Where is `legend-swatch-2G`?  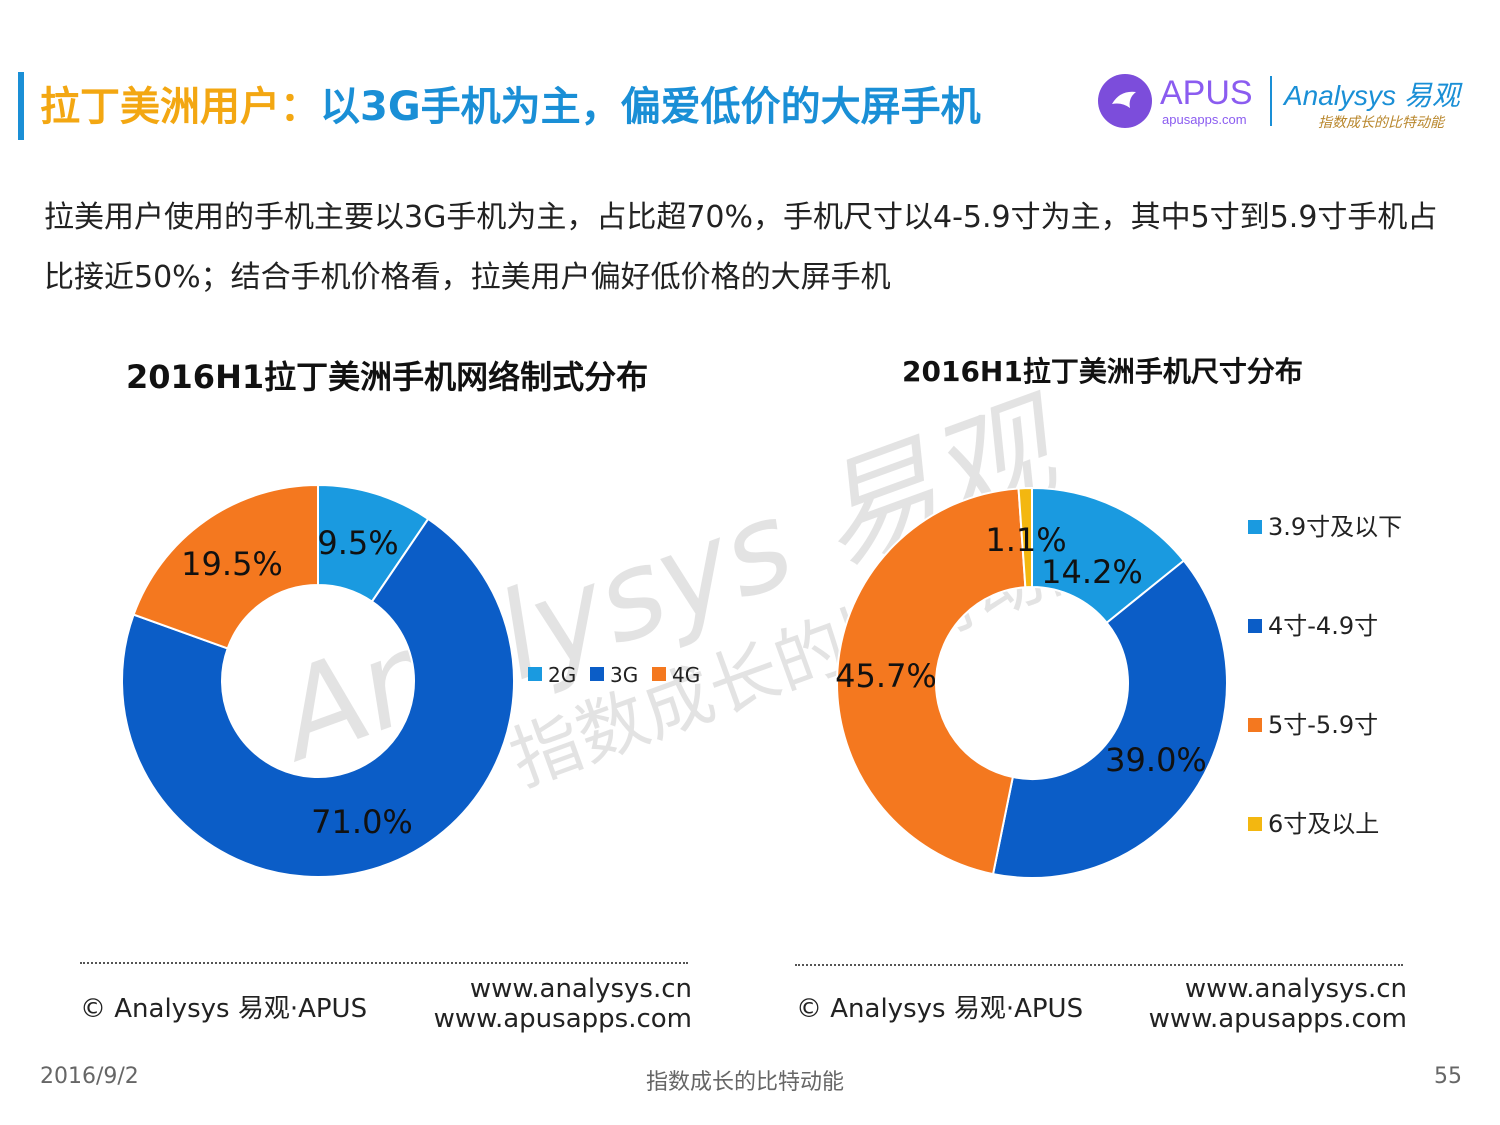
legend-swatch-2G is located at coordinates (535, 674).